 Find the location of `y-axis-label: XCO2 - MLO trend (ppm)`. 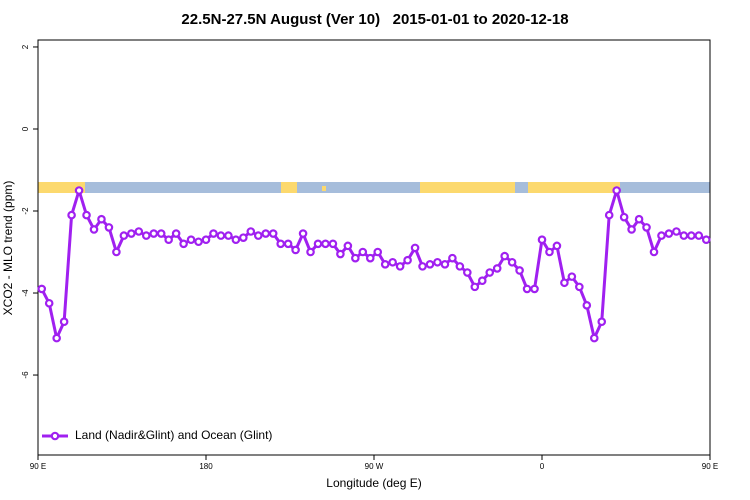

y-axis-label: XCO2 - MLO trend (ppm) is located at coordinates (8, 248).